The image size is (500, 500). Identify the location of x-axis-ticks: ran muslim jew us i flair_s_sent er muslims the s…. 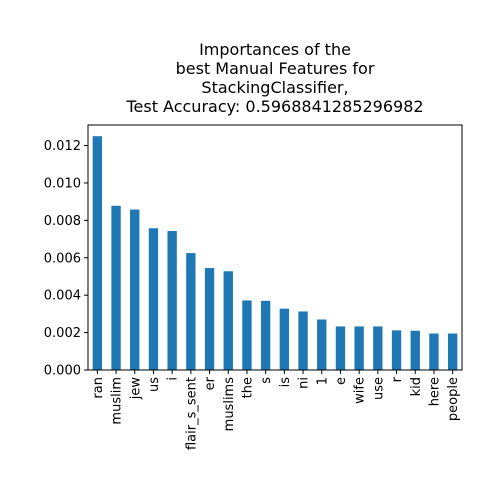
(276, 410).